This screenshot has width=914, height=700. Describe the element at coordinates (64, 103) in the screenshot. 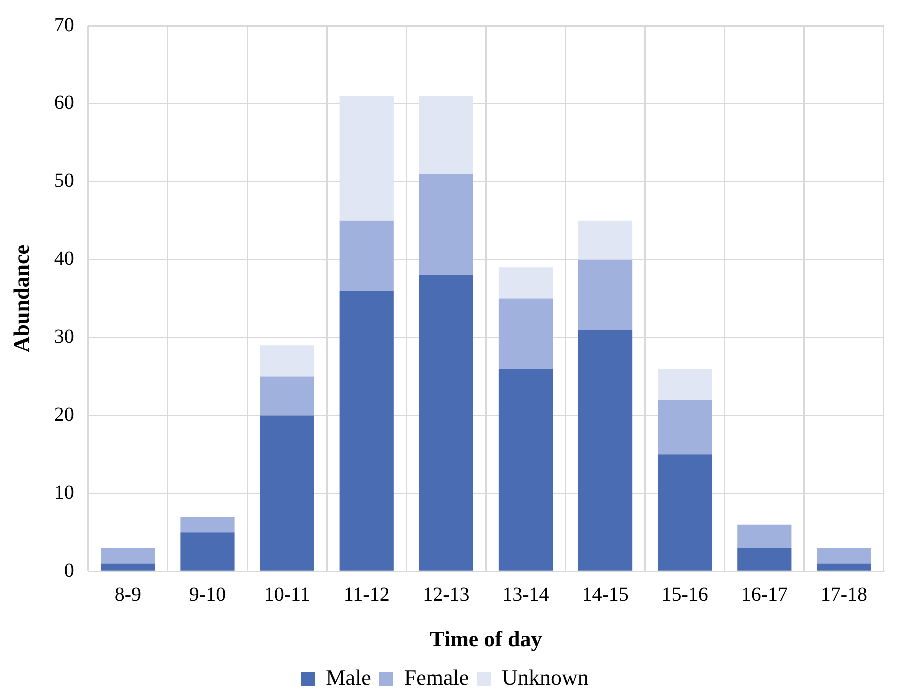

I see `y-tick-label: 60` at that location.